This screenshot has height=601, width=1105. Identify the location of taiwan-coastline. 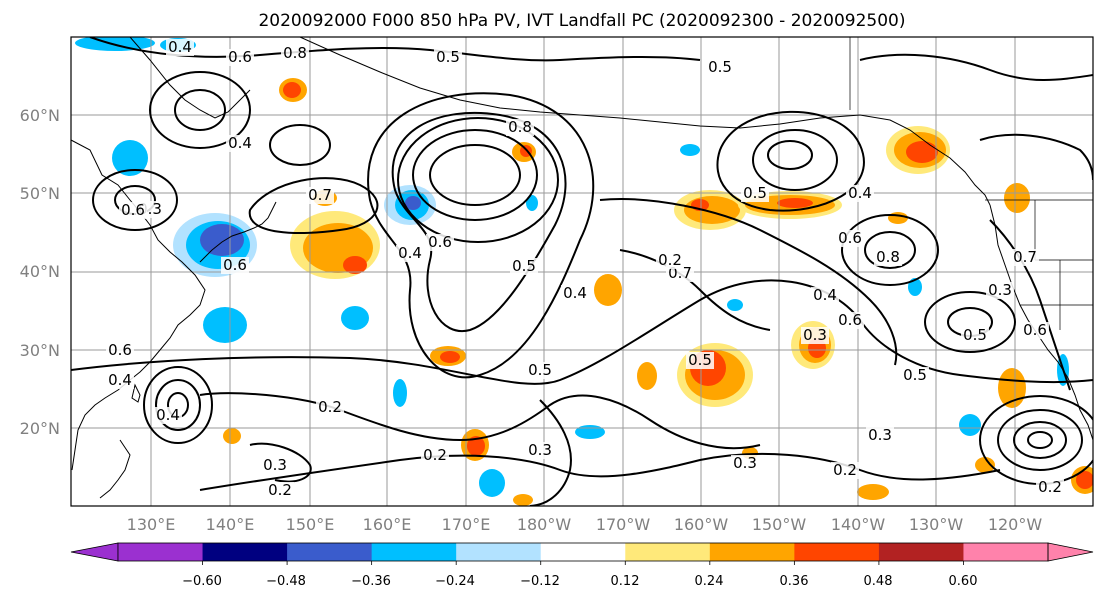
(136, 393).